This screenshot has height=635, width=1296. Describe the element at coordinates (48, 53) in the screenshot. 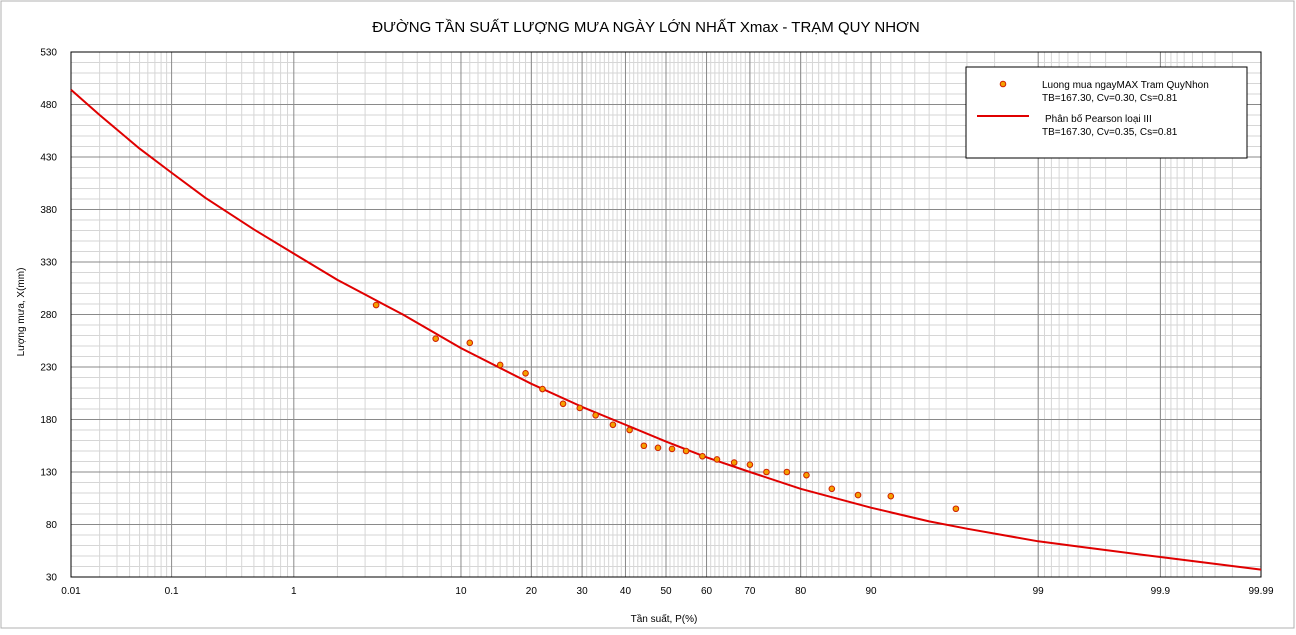

I see `y-tick-label: 530` at that location.